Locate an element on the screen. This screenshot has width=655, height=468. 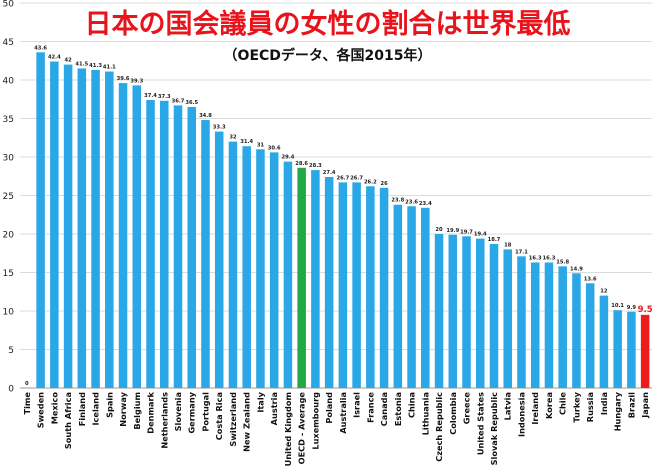
bar-norway is located at coordinates (123, 235).